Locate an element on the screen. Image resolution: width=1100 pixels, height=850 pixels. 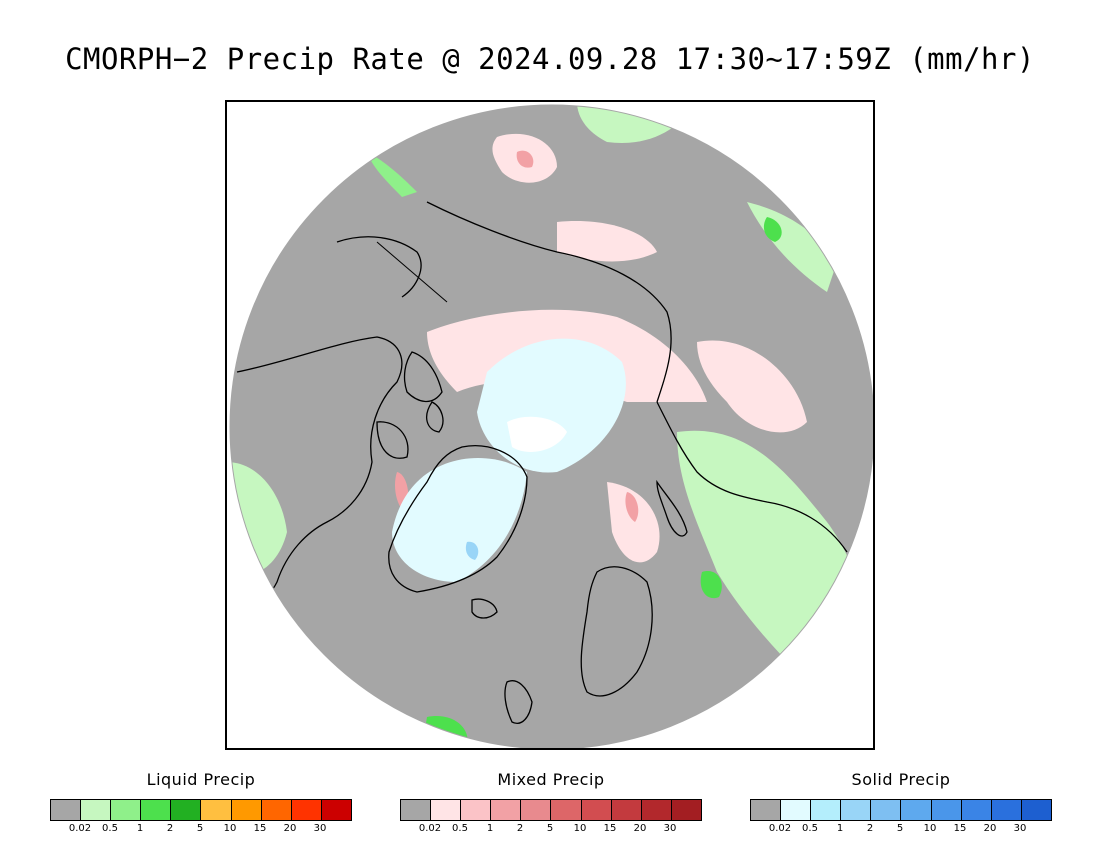
legend-mixed: Mixed Precip 0.02 0.5 1 2 5 10 15 20 30 is located at coordinates (551, 803).